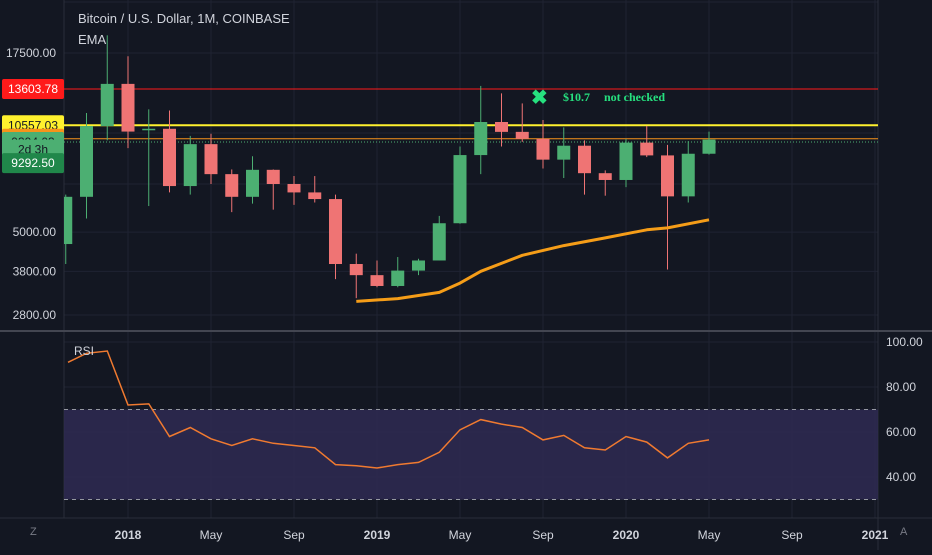 This screenshot has height=555, width=932. Describe the element at coordinates (35, 232) in the screenshot. I see `price-tick-label: 5000.00` at that location.